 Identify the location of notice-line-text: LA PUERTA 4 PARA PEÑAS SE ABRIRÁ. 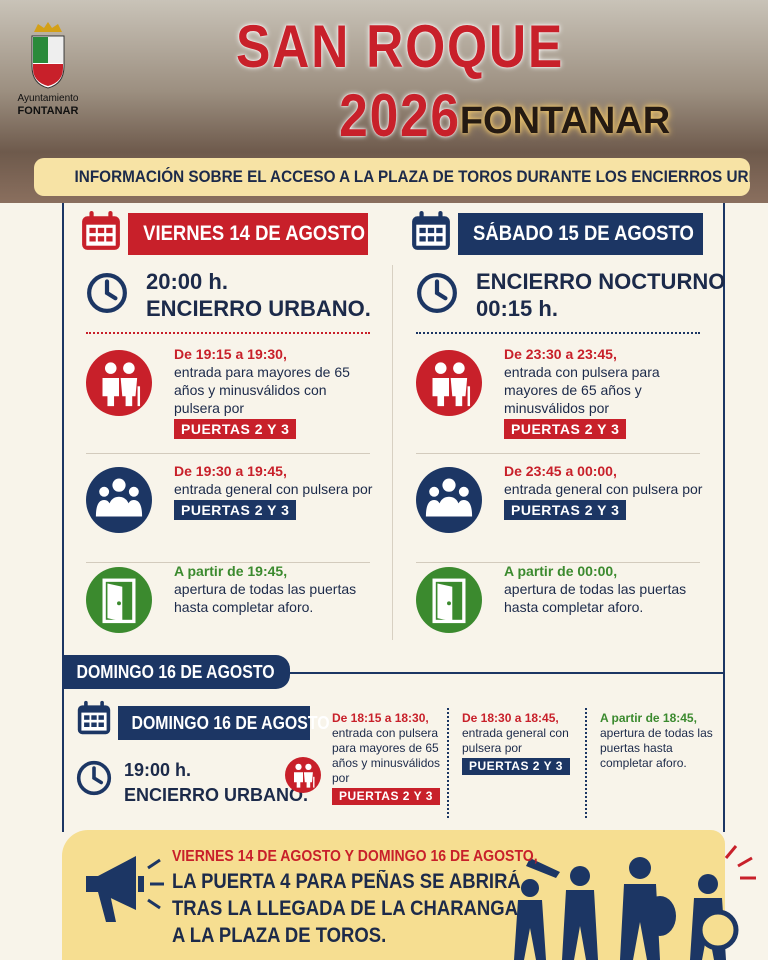
(346, 881).